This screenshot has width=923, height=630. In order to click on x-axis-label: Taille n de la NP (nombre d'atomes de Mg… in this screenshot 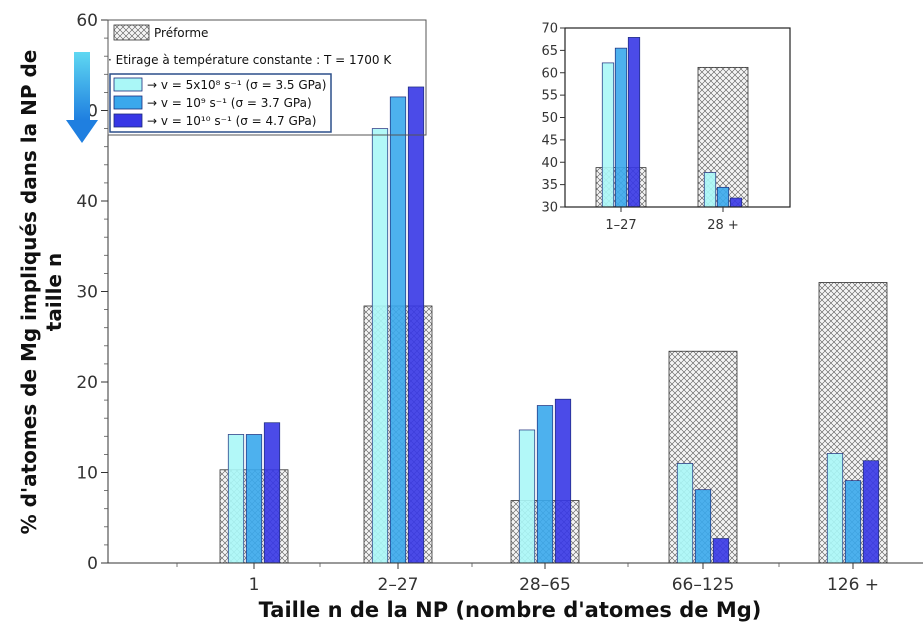, I will do `click(510, 610)`.